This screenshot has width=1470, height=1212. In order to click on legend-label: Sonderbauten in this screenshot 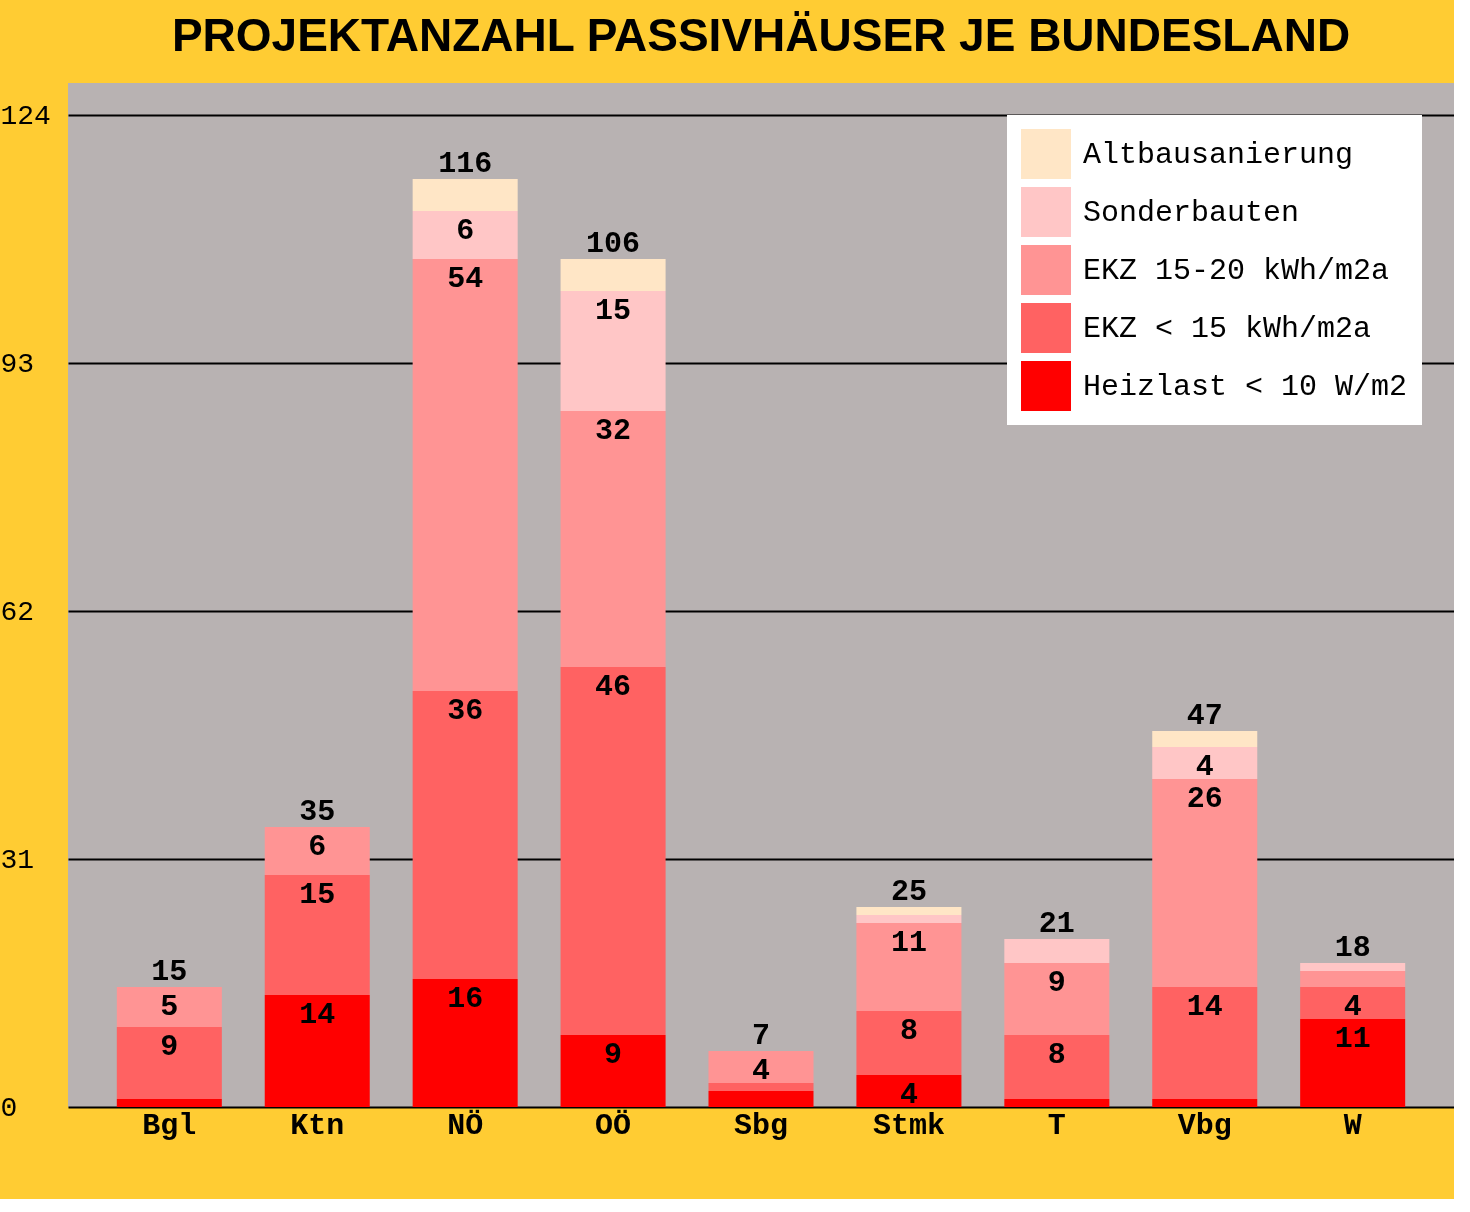, I will do `click(1191, 213)`.